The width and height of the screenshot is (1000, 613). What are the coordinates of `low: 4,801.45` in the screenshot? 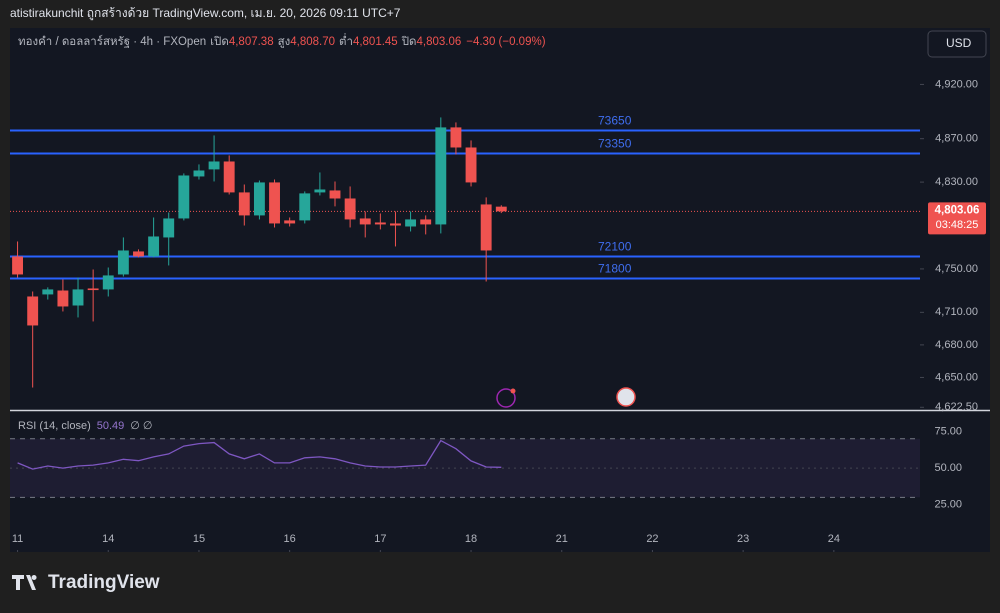 It's located at (375, 42).